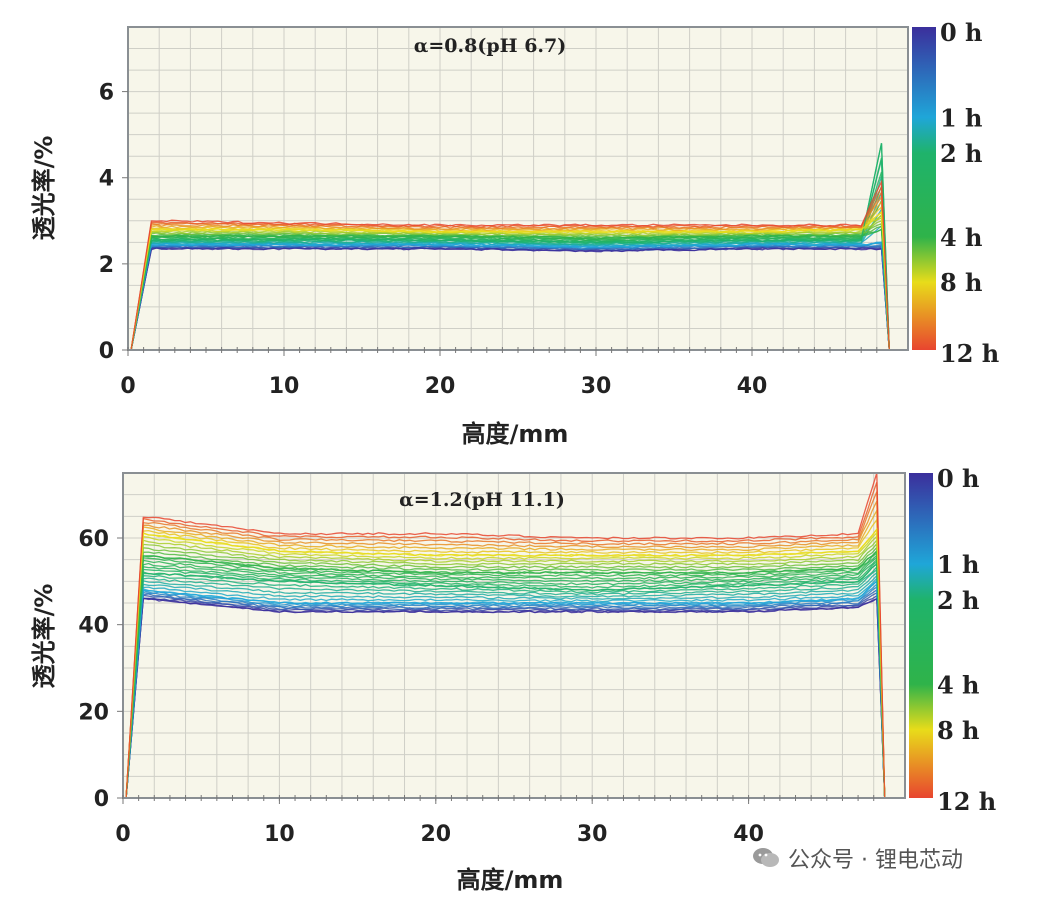 The height and width of the screenshot is (900, 1057). I want to click on chart-title: α=1.2(pH 11.1), so click(482, 500).